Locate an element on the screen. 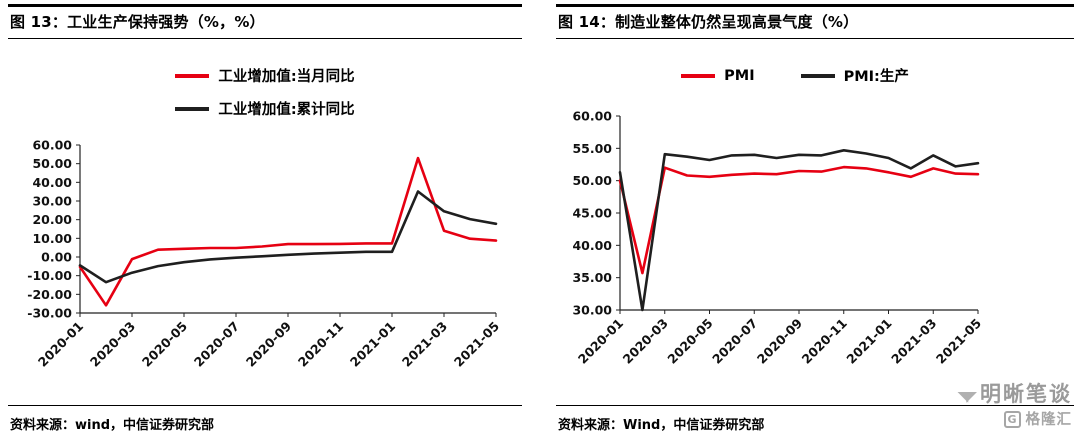  watermark-title-row: ◥◤ 明晰笔谈 is located at coordinates (1014, 394).